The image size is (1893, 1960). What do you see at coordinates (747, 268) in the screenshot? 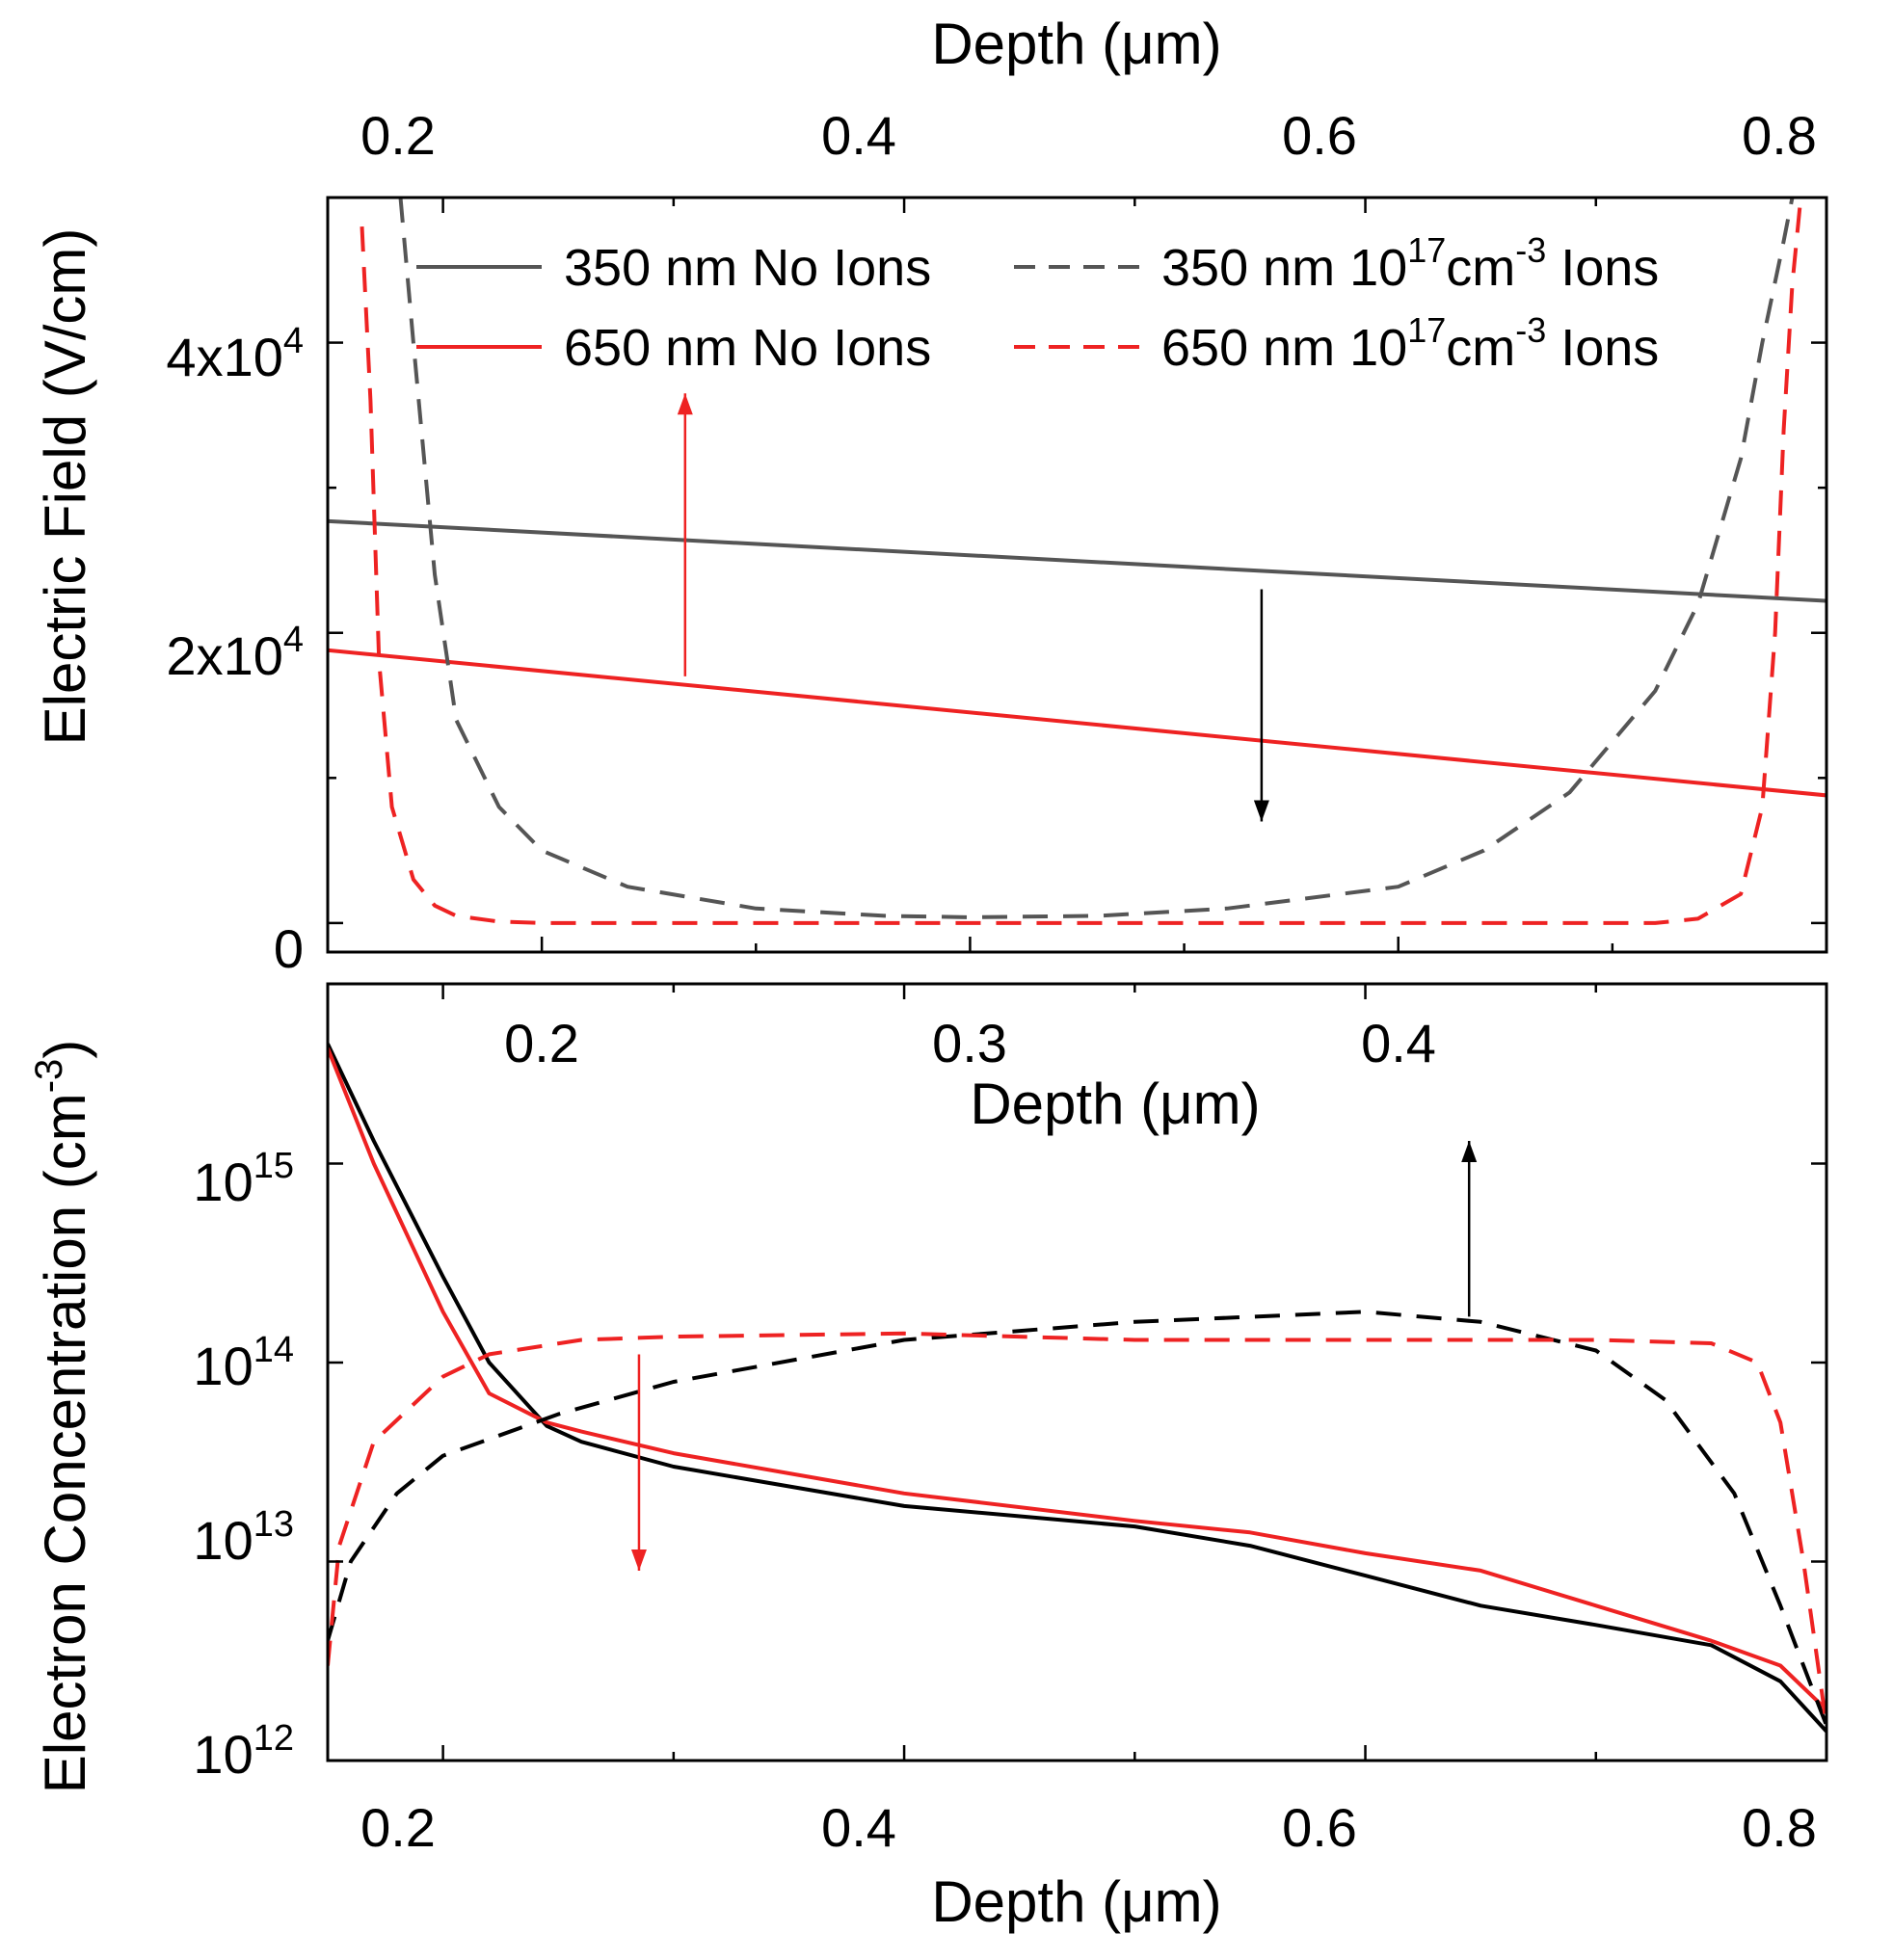
I see `legend-label-350-no-ions: 350 nm No Ions` at bounding box center [747, 268].